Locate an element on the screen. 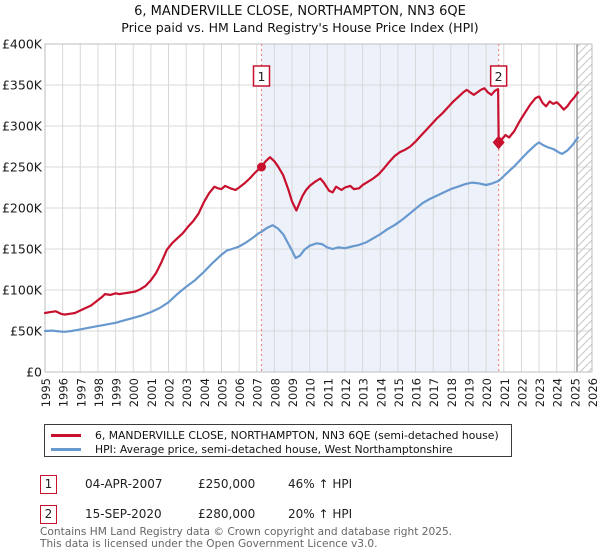 This screenshot has width=600, height=560. sale-2-price: £280,000 is located at coordinates (227, 514).